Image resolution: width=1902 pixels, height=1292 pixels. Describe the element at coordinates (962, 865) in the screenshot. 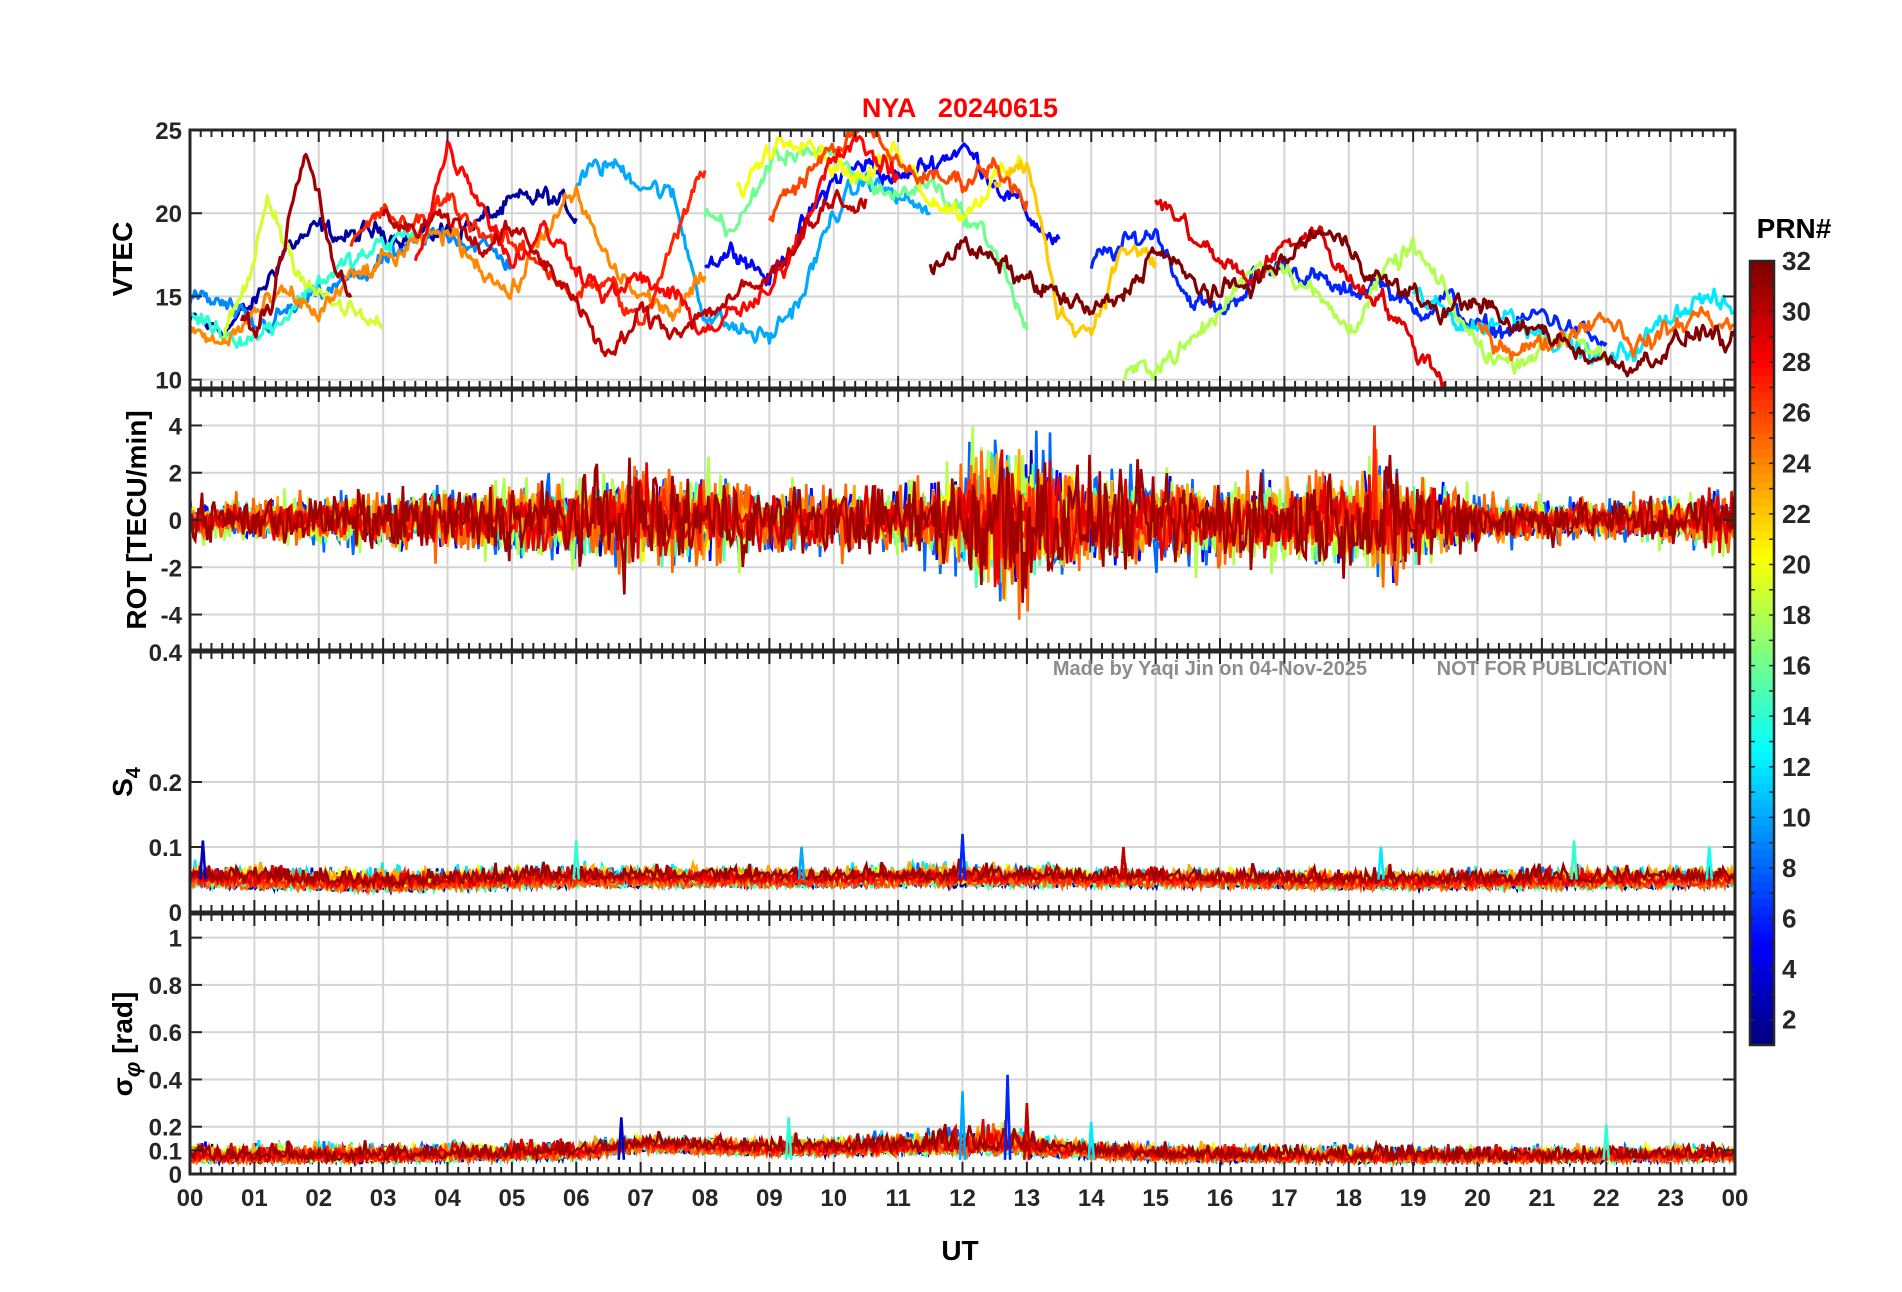

I see `s4-data` at that location.